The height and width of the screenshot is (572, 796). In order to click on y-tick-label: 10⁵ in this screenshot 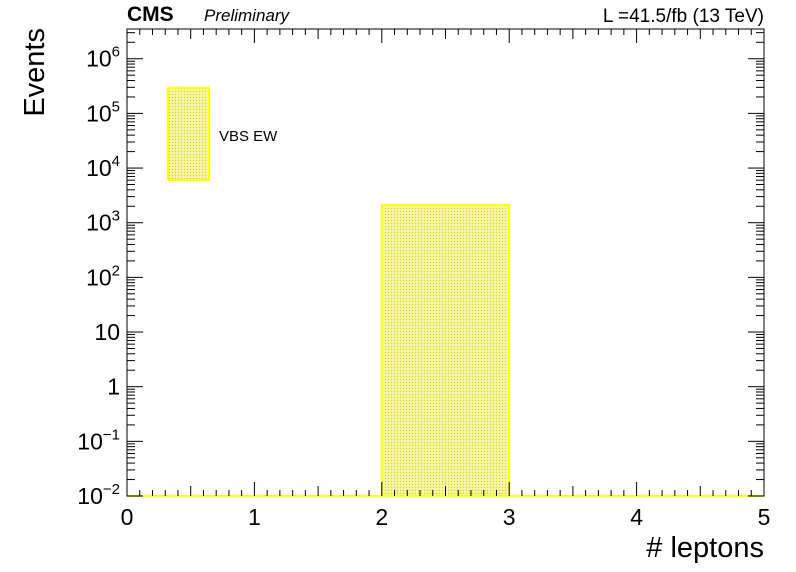, I will do `click(103, 112)`.